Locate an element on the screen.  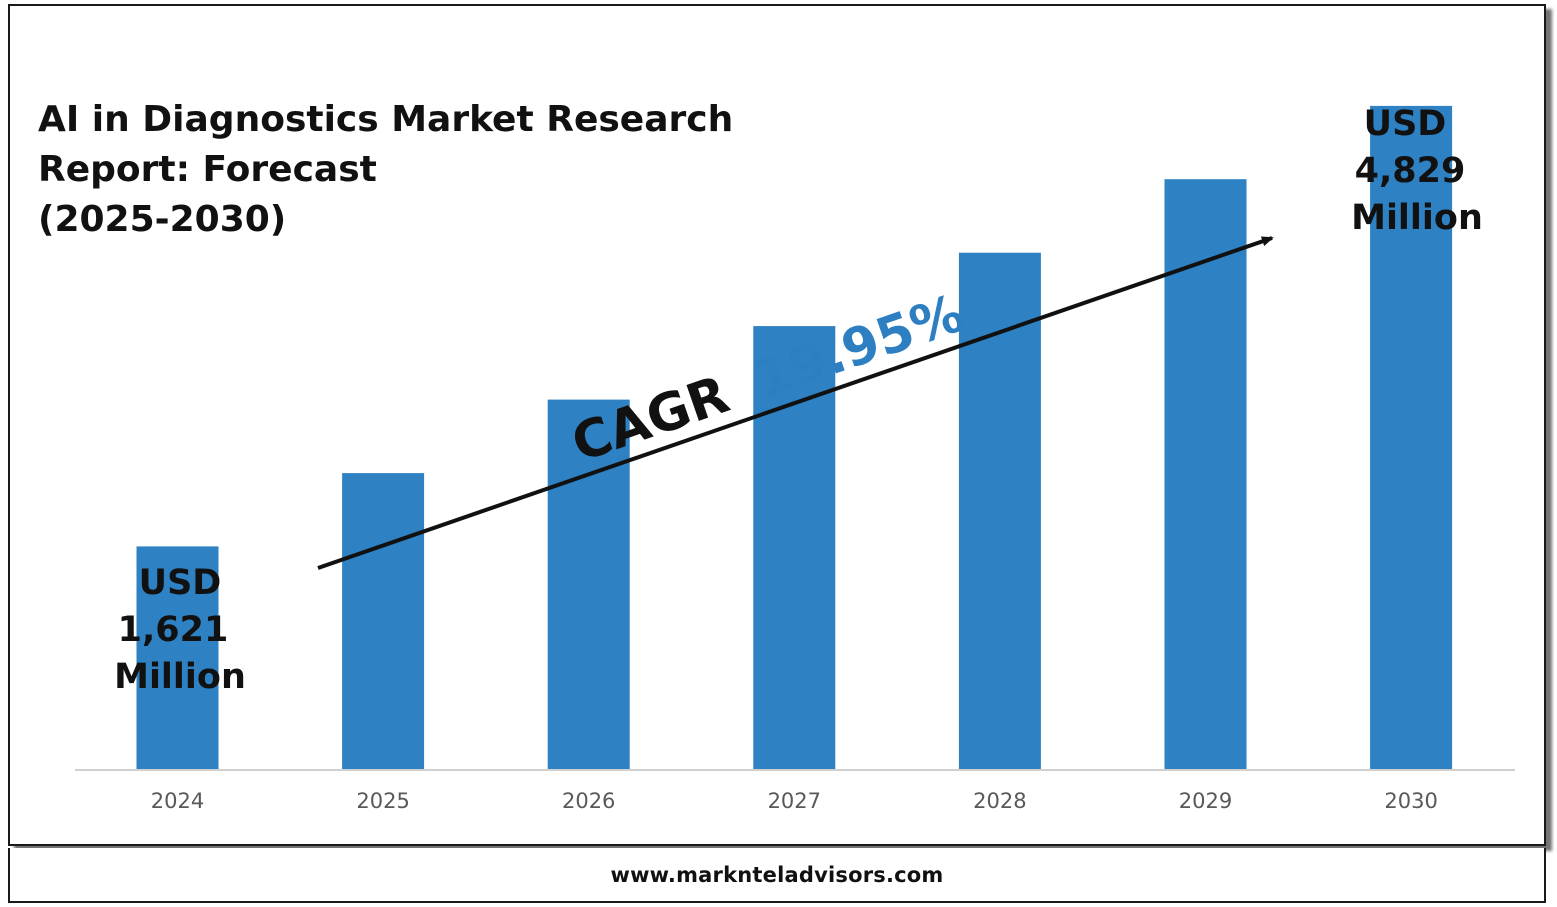
chart-title-line-1: AI in Diagnostics Market Research is located at coordinates (385, 119).